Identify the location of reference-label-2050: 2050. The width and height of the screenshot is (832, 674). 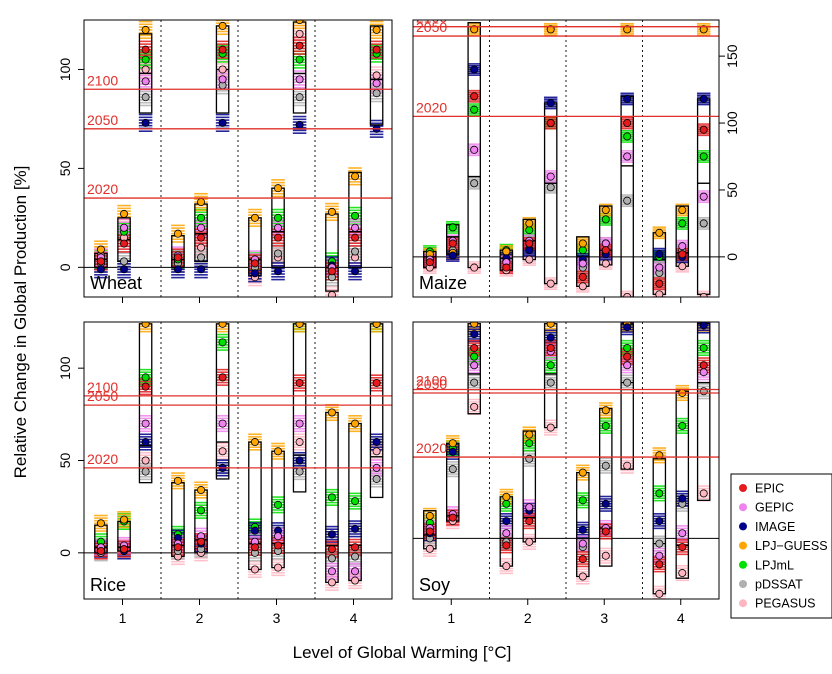
(431, 384).